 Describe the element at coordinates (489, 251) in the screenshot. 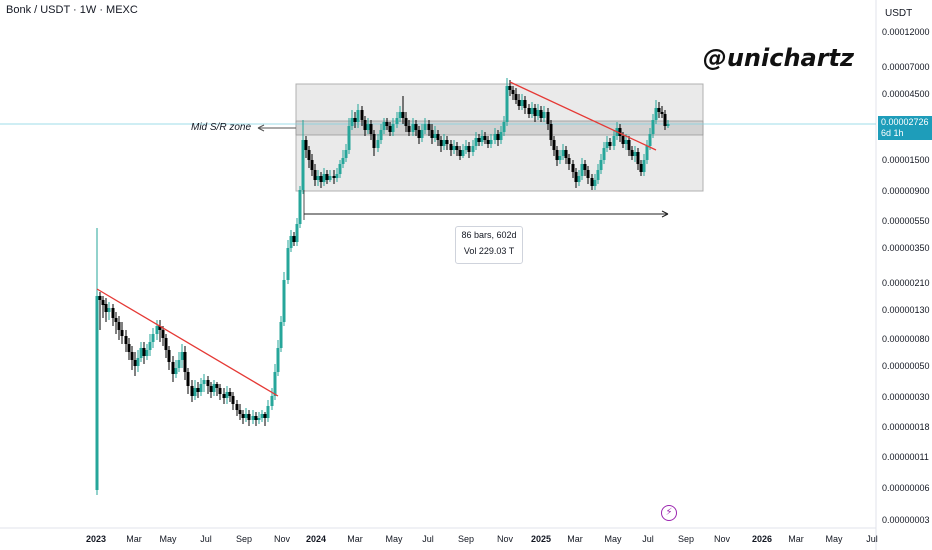

I see `range-vol-text: Vol 229.03 T` at that location.